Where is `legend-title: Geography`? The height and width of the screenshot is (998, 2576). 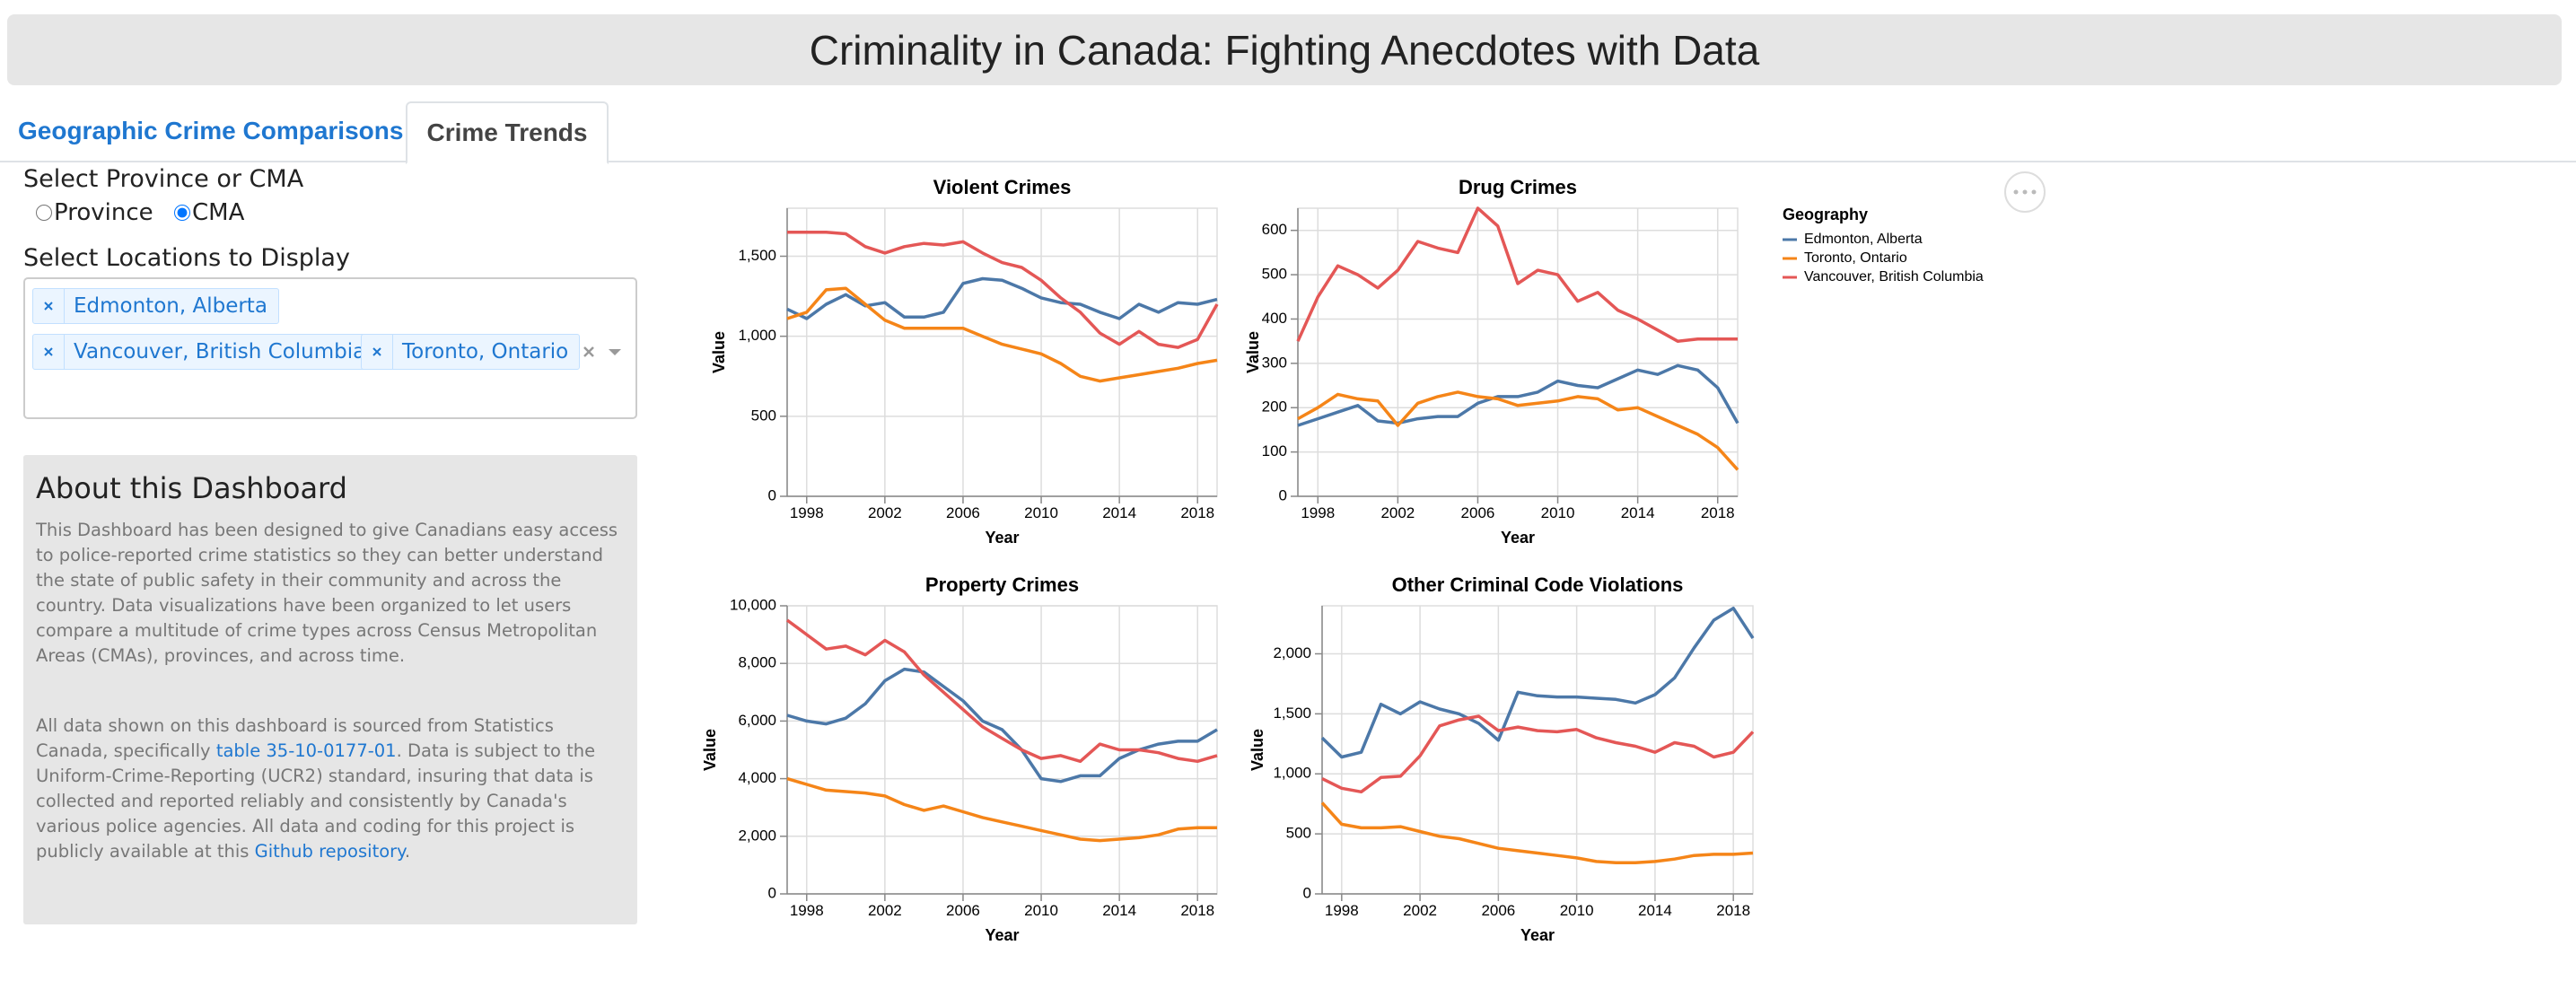 legend-title: Geography is located at coordinates (1825, 214).